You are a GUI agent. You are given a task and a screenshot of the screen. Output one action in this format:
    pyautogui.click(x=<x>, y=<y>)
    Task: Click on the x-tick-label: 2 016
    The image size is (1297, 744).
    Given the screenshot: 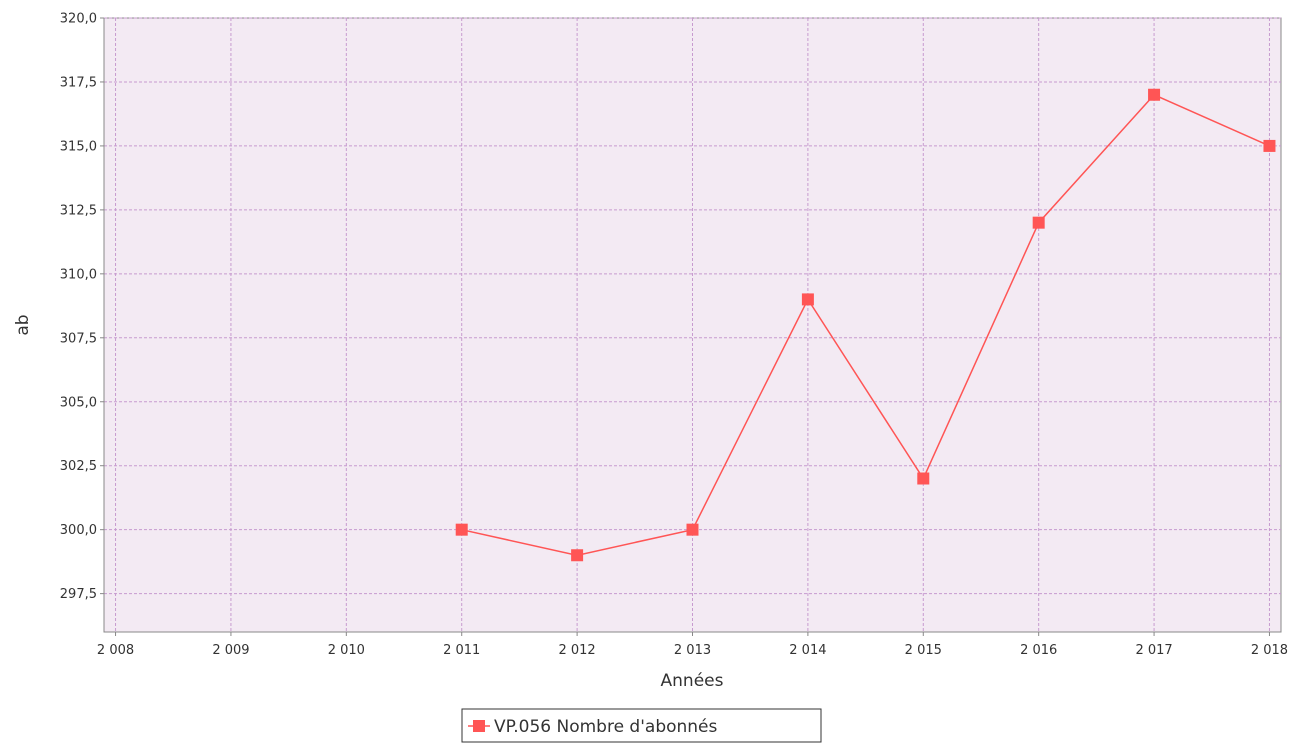 What is the action you would take?
    pyautogui.click(x=1038, y=650)
    